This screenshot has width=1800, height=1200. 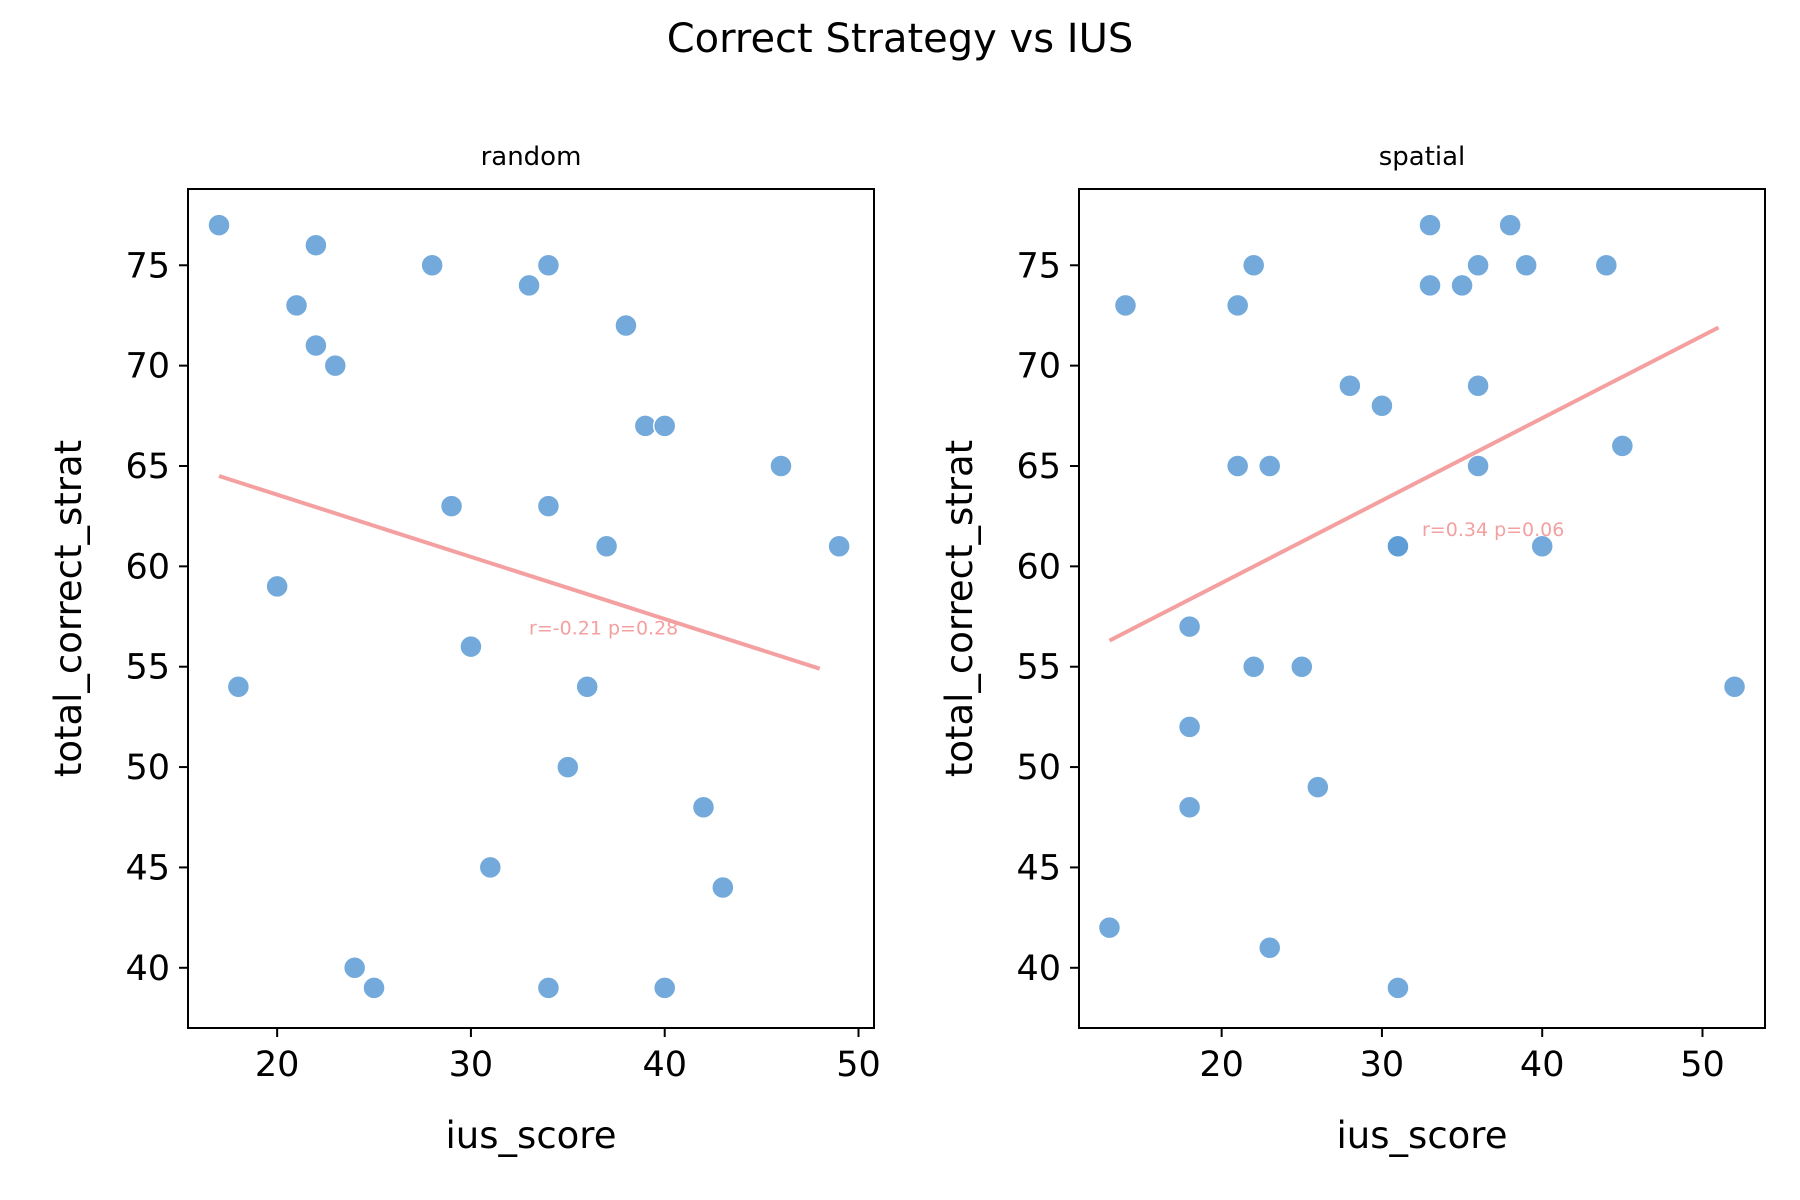 What do you see at coordinates (1493, 530) in the screenshot?
I see `correlation-annotation: r=0.34 p=0.06` at bounding box center [1493, 530].